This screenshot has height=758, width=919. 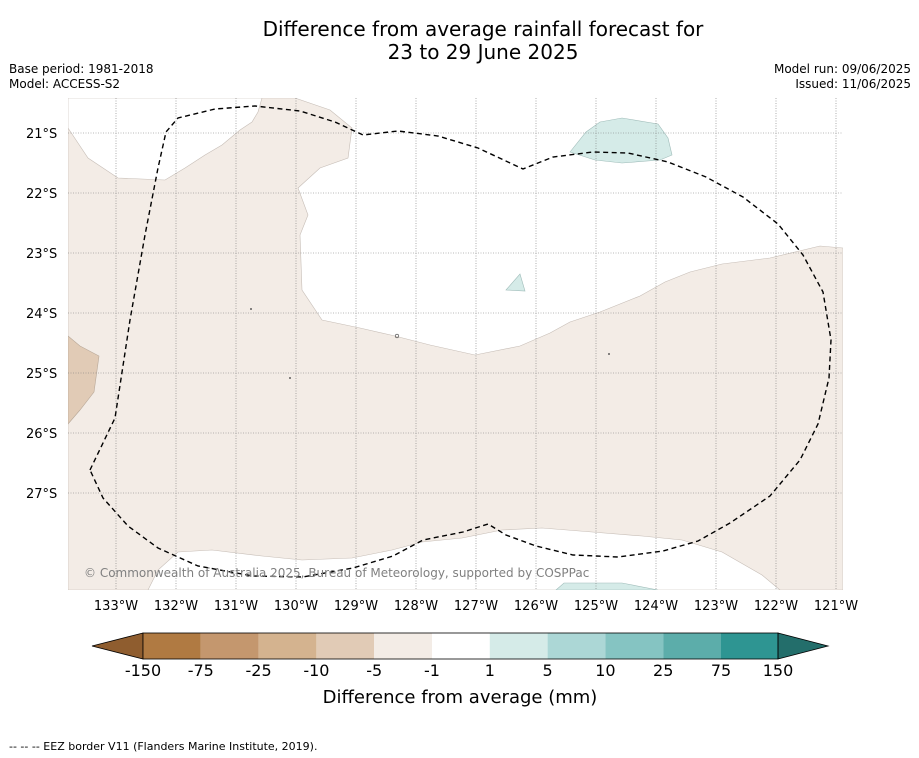 What do you see at coordinates (65, 84) in the screenshot?
I see `model-name: Model: ACCESS-S2` at bounding box center [65, 84].